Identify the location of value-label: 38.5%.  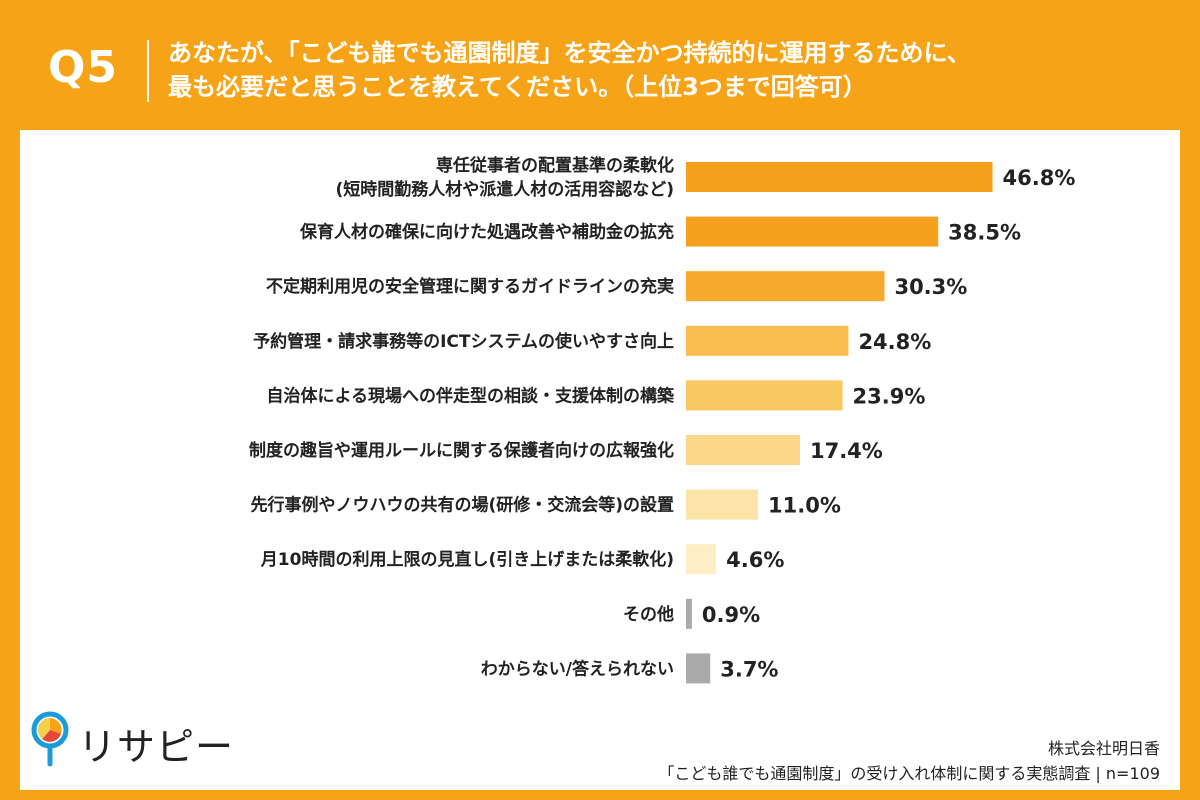
(984, 233).